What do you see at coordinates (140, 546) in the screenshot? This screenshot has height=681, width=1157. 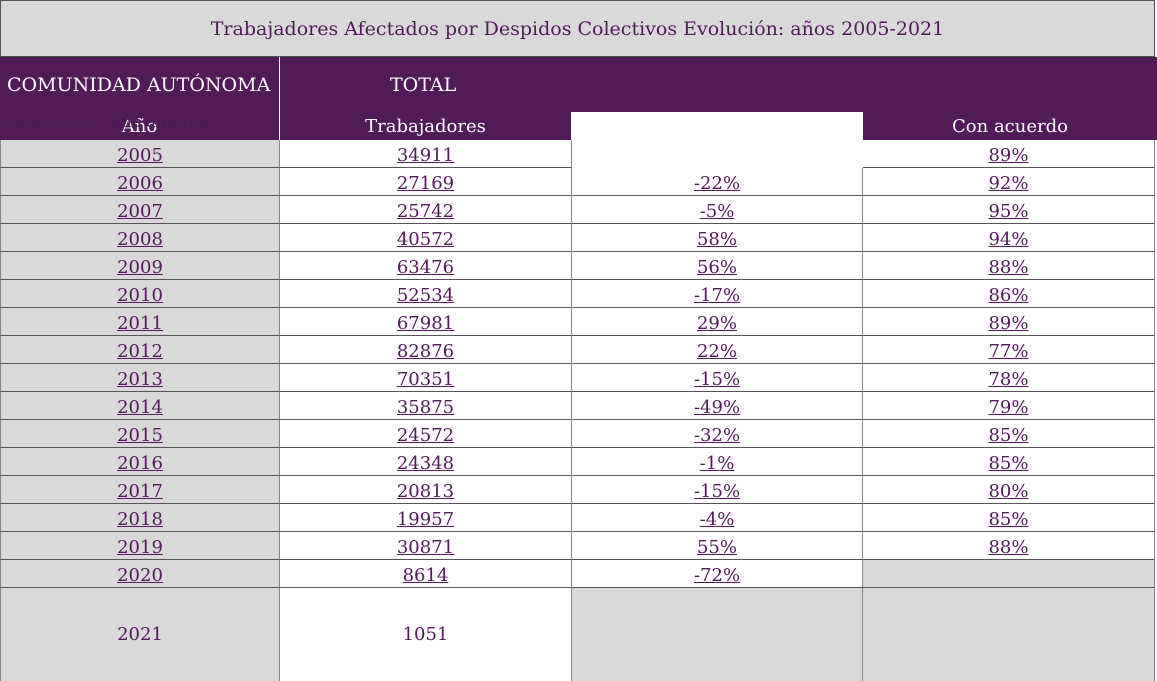 I see `year-cell: 2019` at bounding box center [140, 546].